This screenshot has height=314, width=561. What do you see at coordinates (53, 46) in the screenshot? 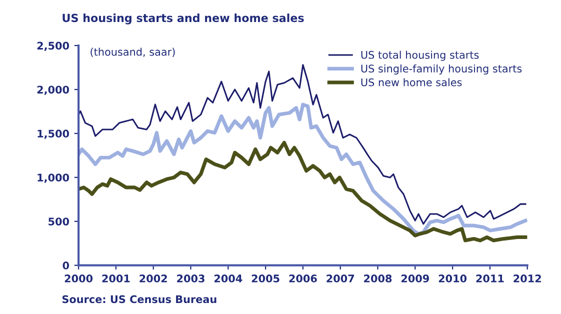
I see `y-tick-label: 2,500` at bounding box center [53, 46].